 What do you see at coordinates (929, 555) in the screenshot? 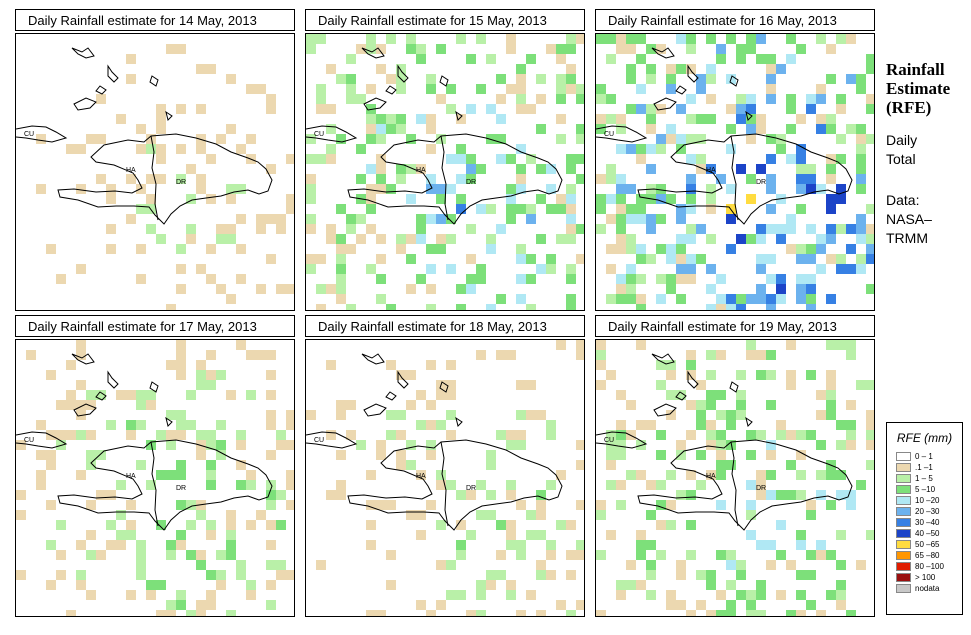
I see `legend-item: 65 –80` at bounding box center [929, 555].